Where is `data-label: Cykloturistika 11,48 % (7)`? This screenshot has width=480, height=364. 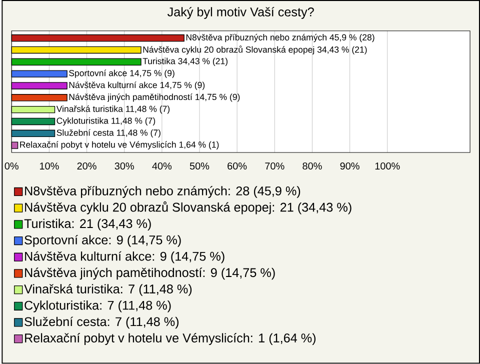 data-label: Cykloturistika 11,48 % (7) is located at coordinates (106, 122).